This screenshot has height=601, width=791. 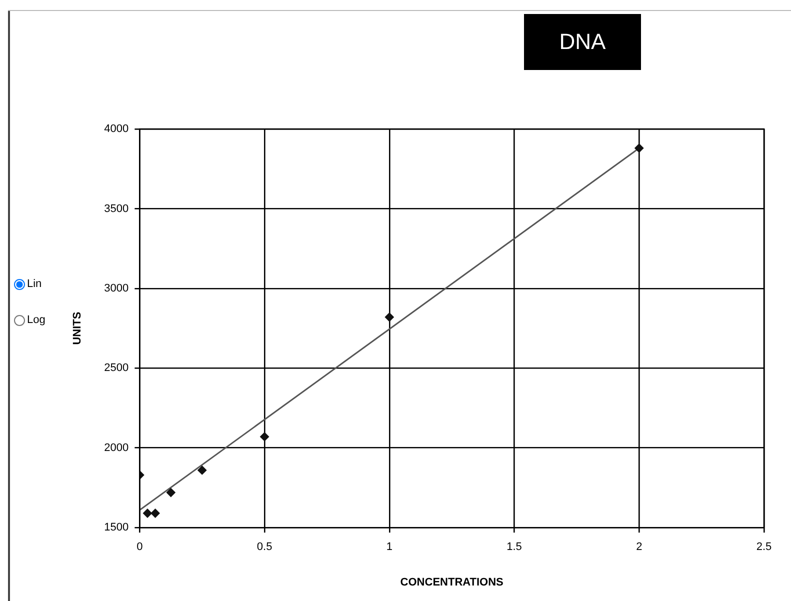 I want to click on x-tick-label: 0, so click(x=139, y=547).